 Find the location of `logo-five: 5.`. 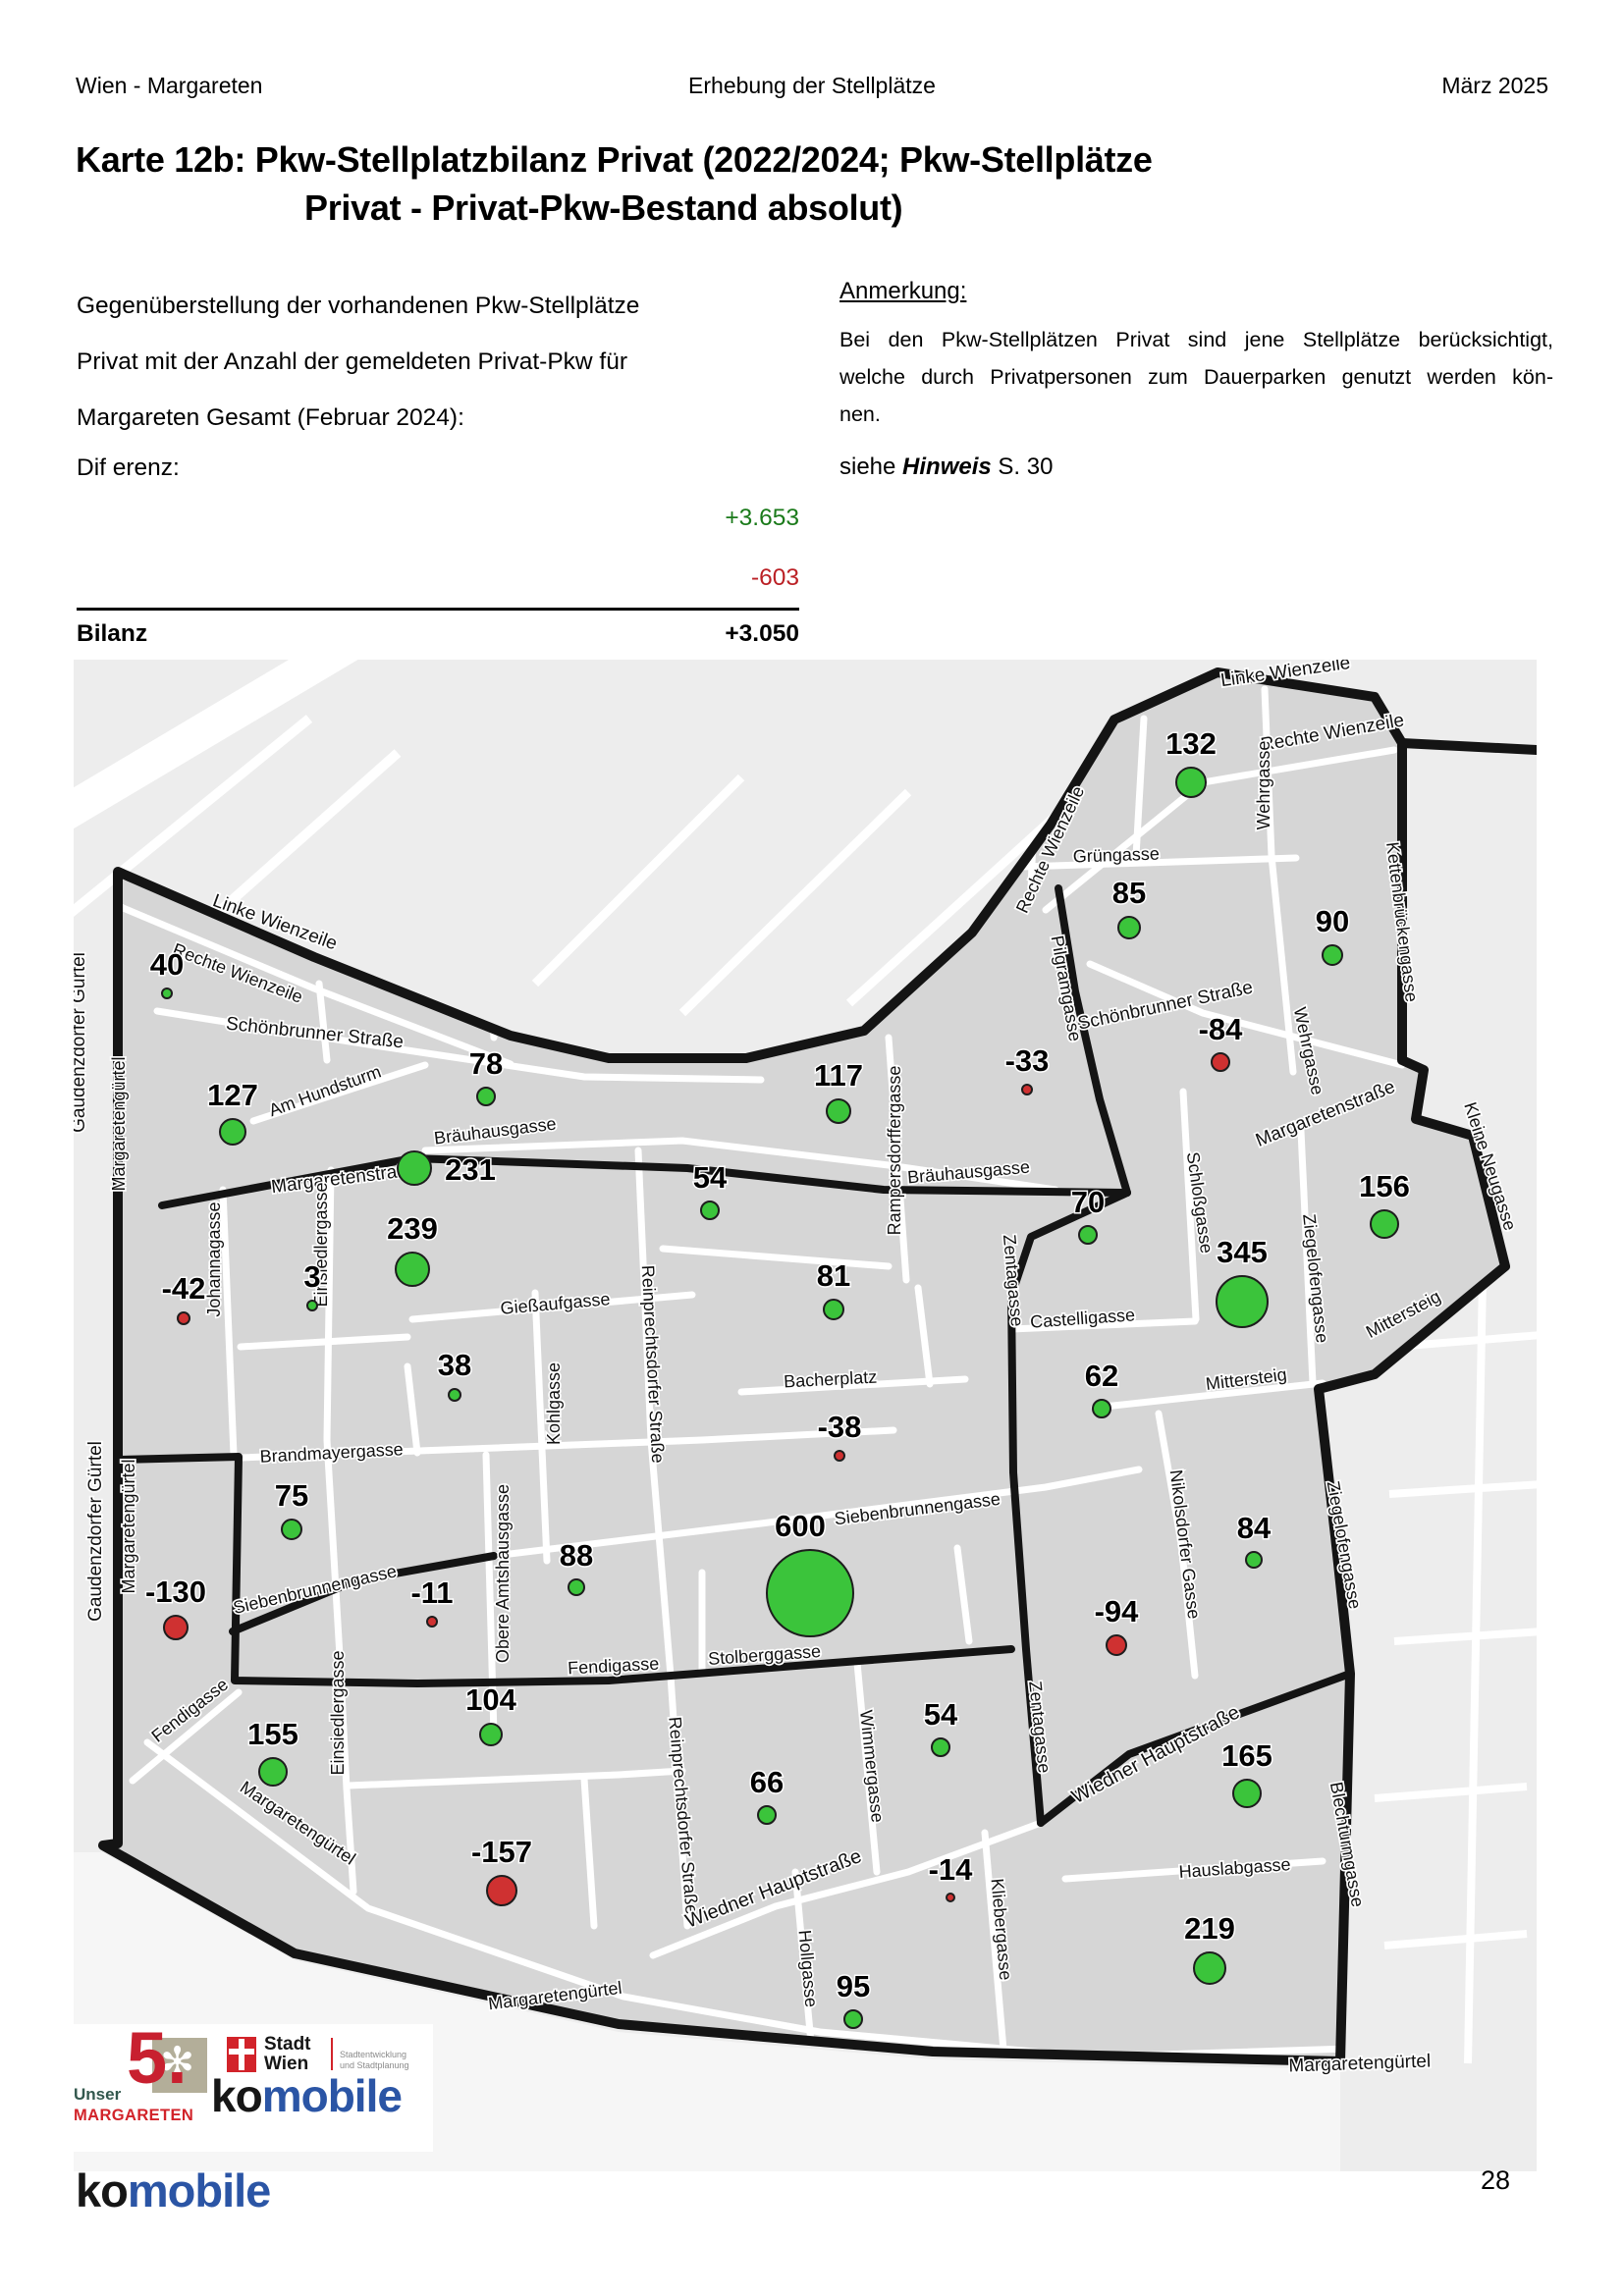

logo-five: 5. is located at coordinates (157, 2058).